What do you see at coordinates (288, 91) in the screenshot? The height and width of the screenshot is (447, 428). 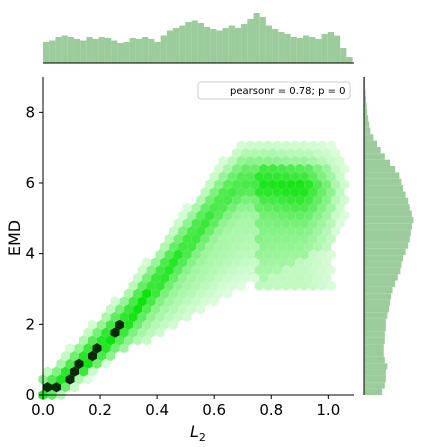 I see `legend-text: pearsonr = 0.78; p = 0` at bounding box center [288, 91].